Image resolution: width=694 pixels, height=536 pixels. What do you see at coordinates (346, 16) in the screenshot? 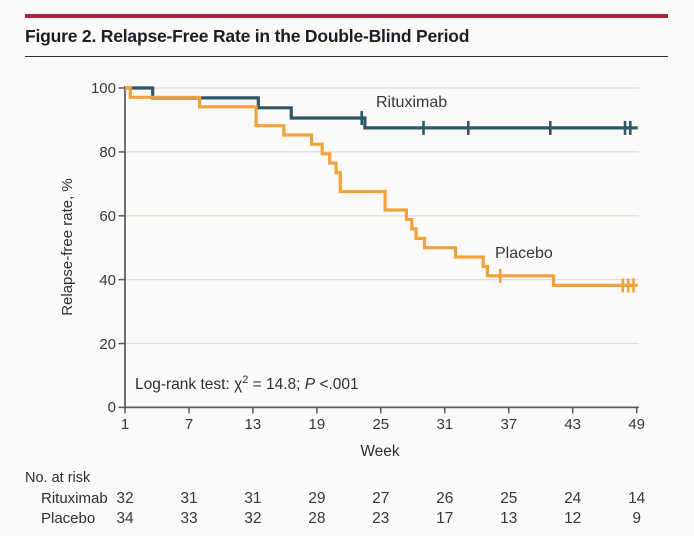
I see `figure-accent-bar` at bounding box center [346, 16].